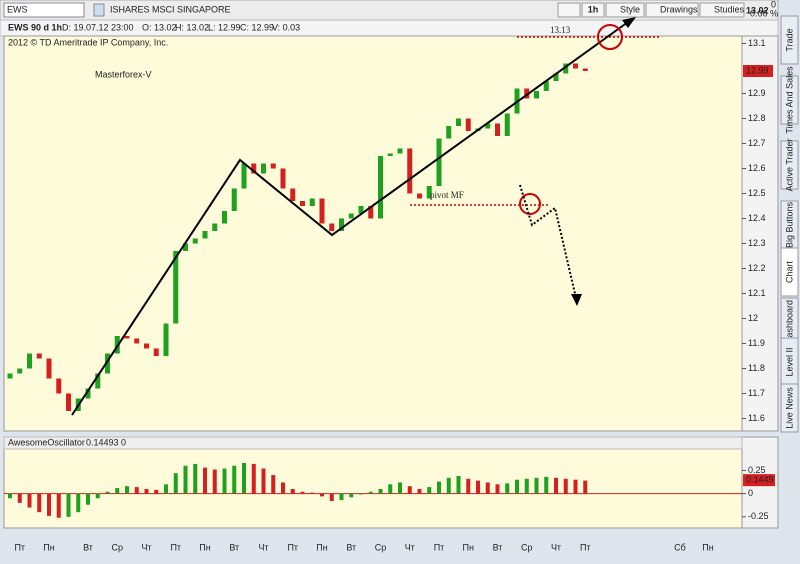 The image size is (800, 564). I want to click on button-label: Drawings, so click(679, 9).